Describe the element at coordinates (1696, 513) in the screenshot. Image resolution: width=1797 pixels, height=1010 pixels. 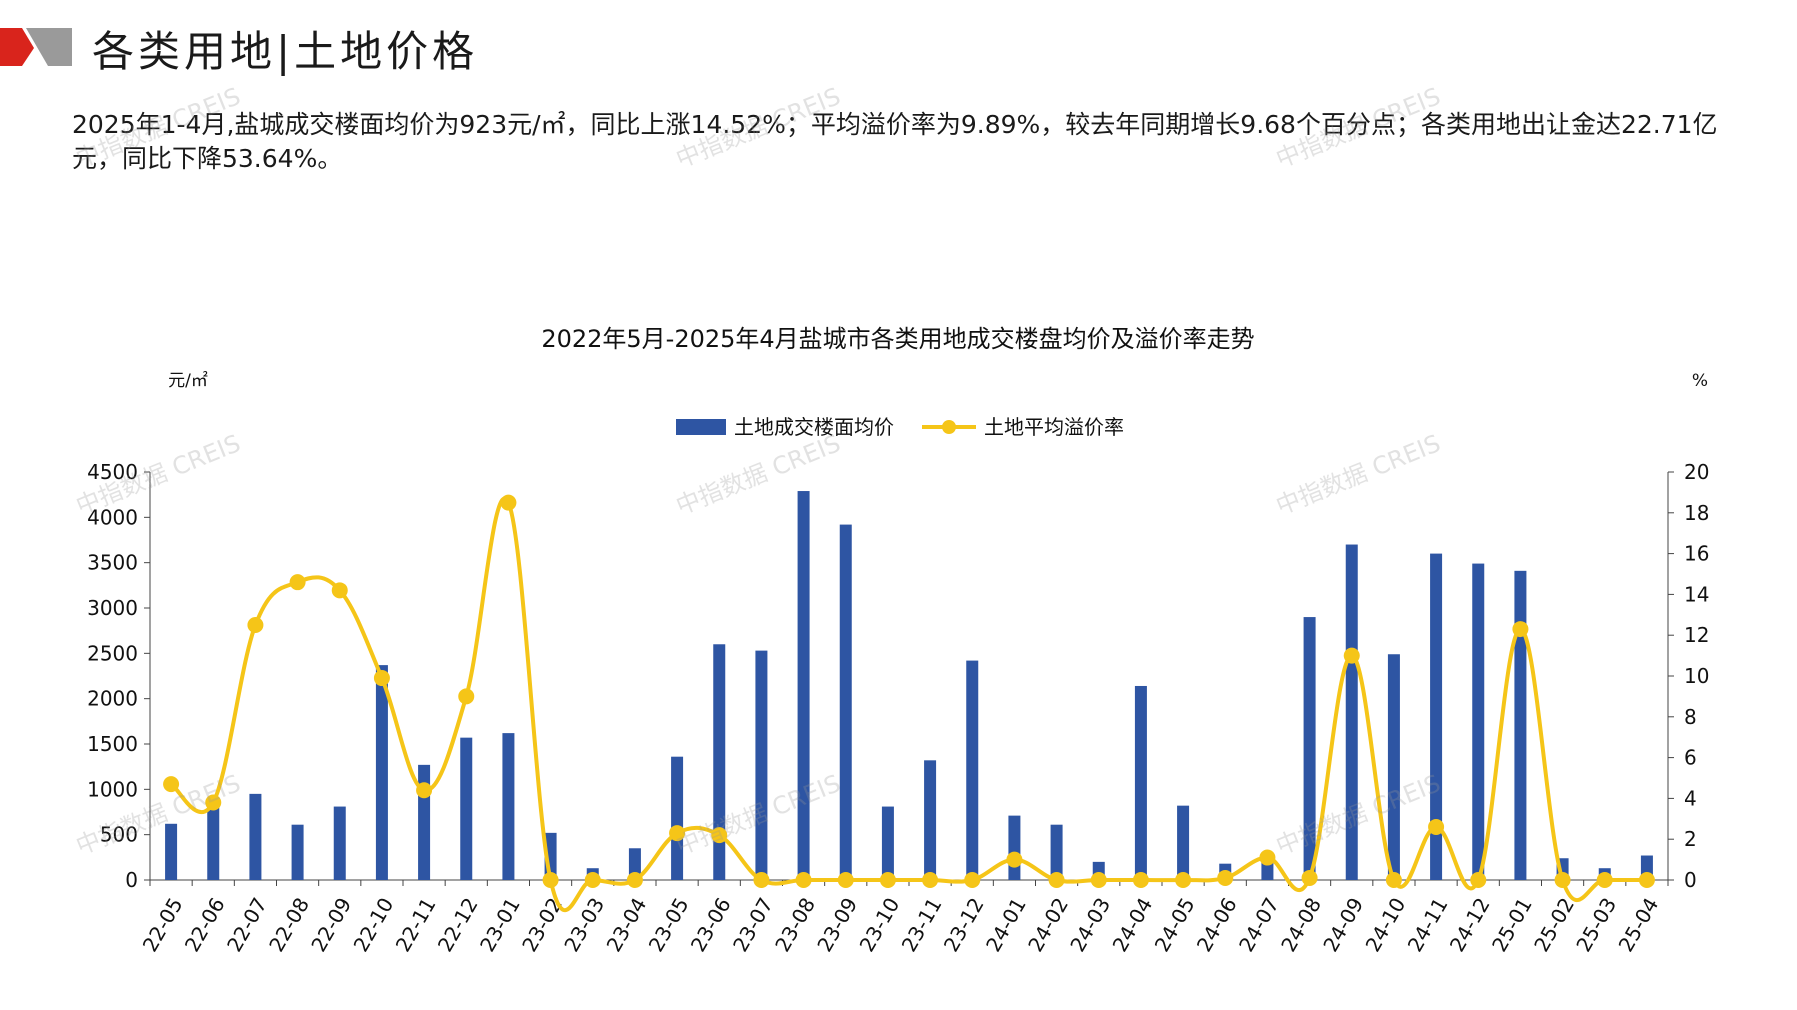
I see `right-axis-tick-label: 18` at that location.